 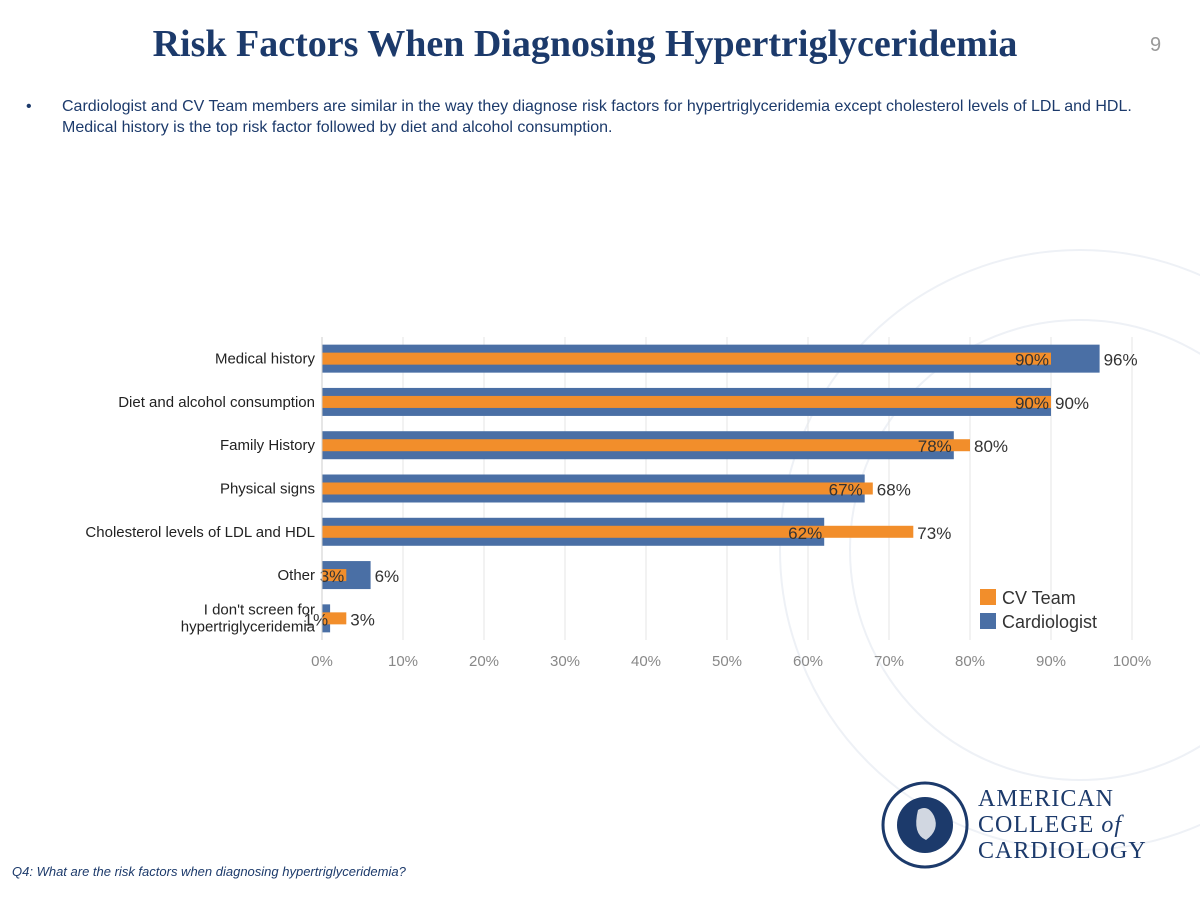 What do you see at coordinates (935, 446) in the screenshot?
I see `data-label-cardiologist: 78%` at bounding box center [935, 446].